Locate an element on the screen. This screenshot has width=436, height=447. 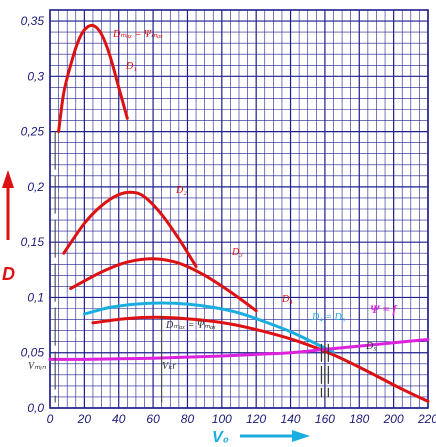
x-tick-label: 100 is located at coordinates (222, 419).